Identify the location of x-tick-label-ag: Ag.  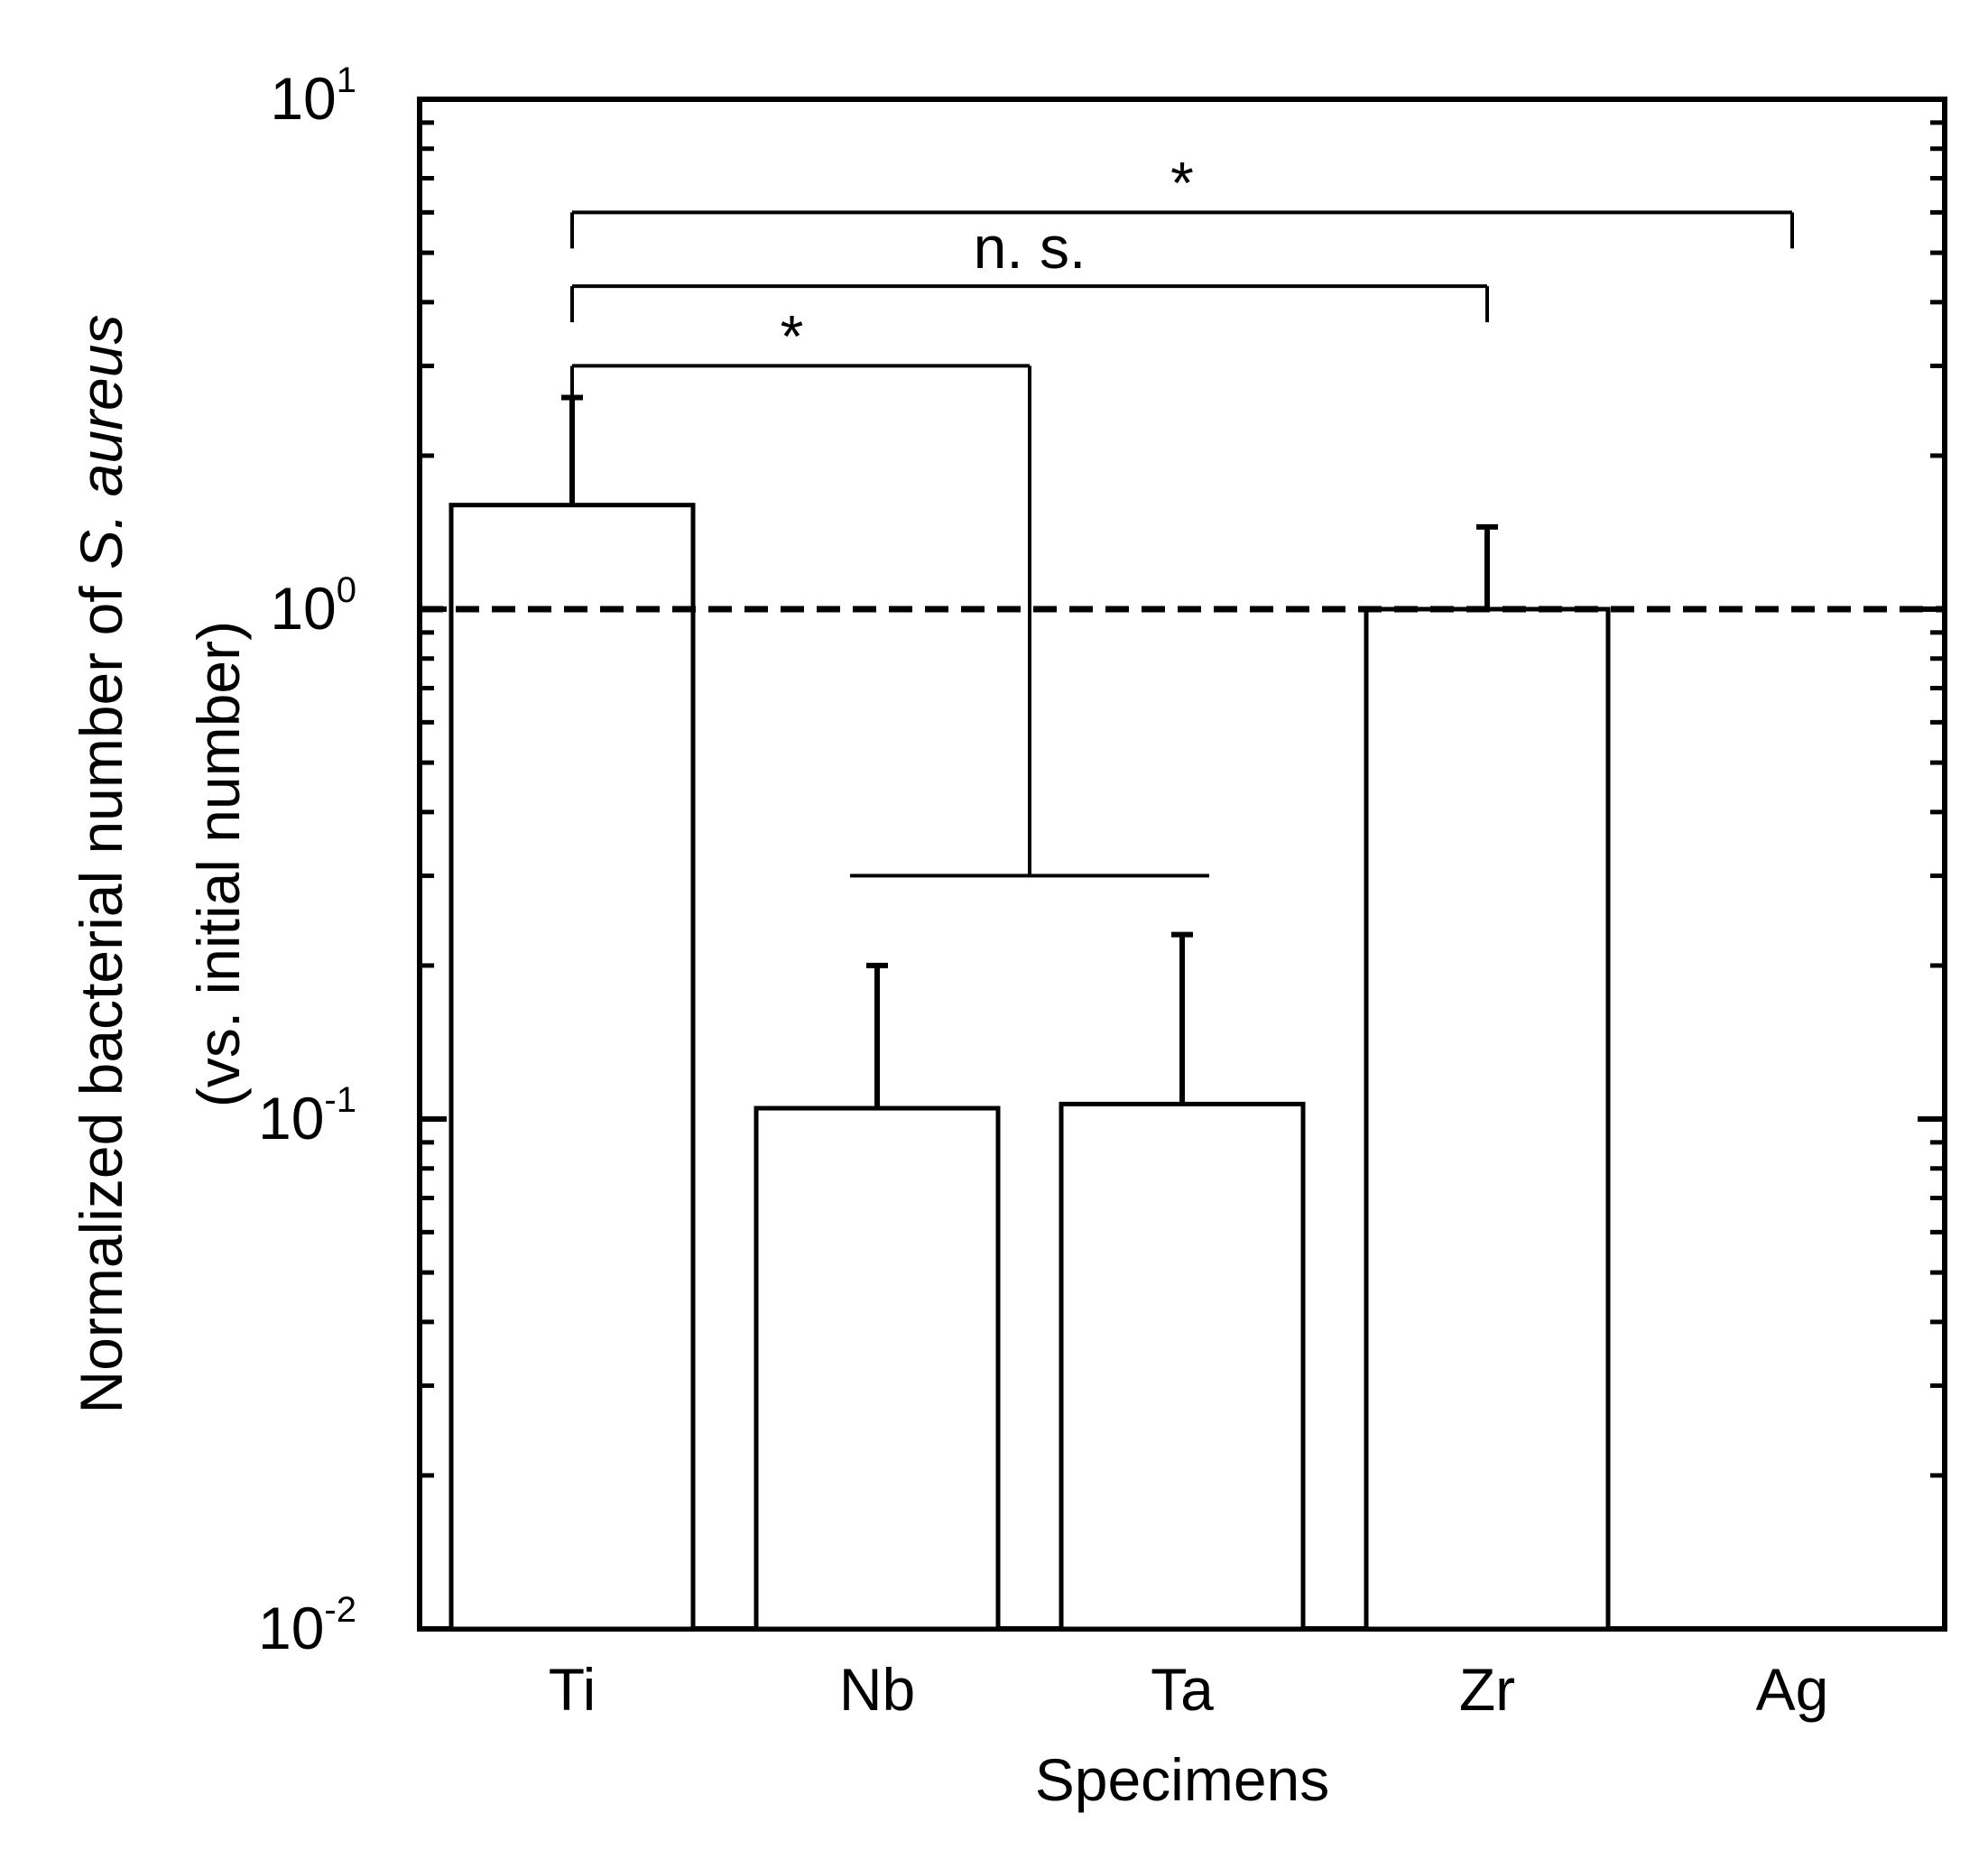
(1792, 1690).